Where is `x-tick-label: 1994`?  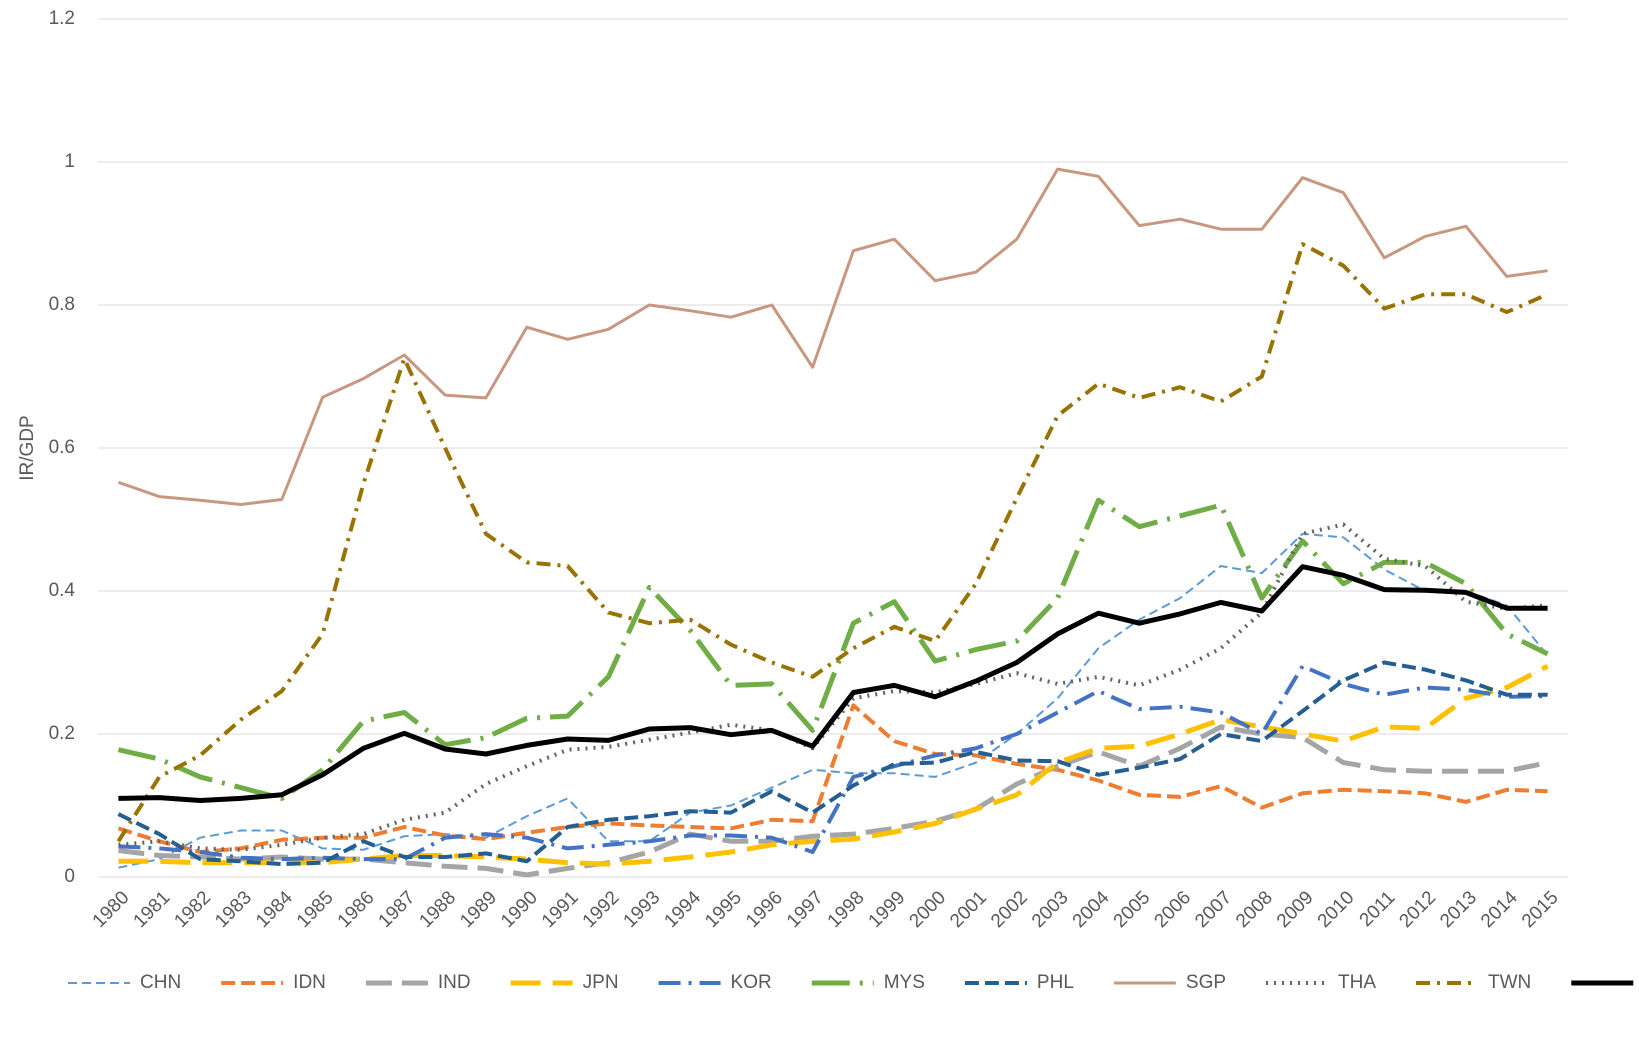
x-tick-label: 1994 is located at coordinates (682, 909).